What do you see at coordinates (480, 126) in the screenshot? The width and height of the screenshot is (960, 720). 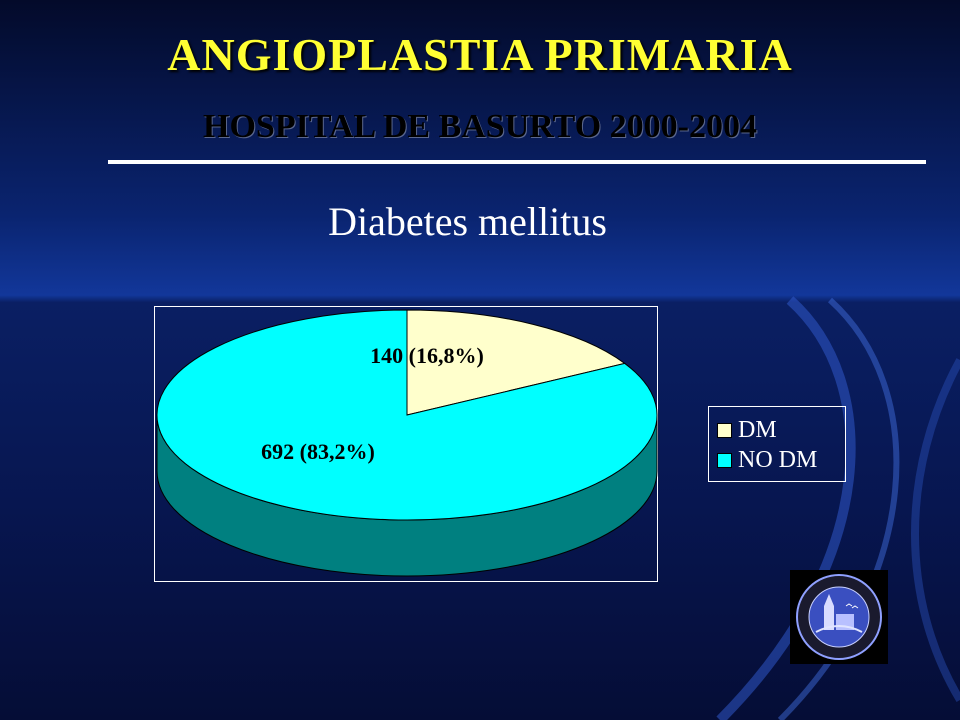 I see `slide-subtitle: HOSPITAL DE BASURTO 2000-2004` at bounding box center [480, 126].